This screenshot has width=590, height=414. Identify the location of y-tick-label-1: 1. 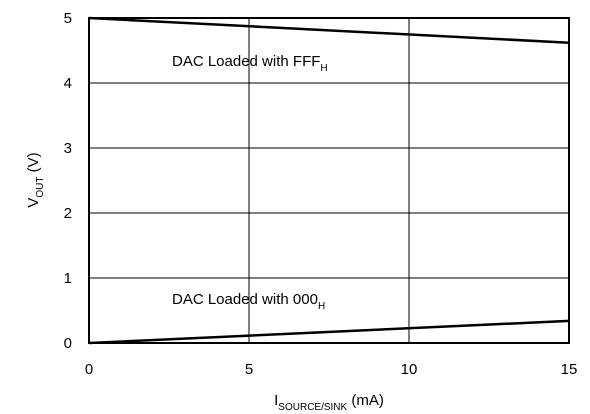
(68, 278).